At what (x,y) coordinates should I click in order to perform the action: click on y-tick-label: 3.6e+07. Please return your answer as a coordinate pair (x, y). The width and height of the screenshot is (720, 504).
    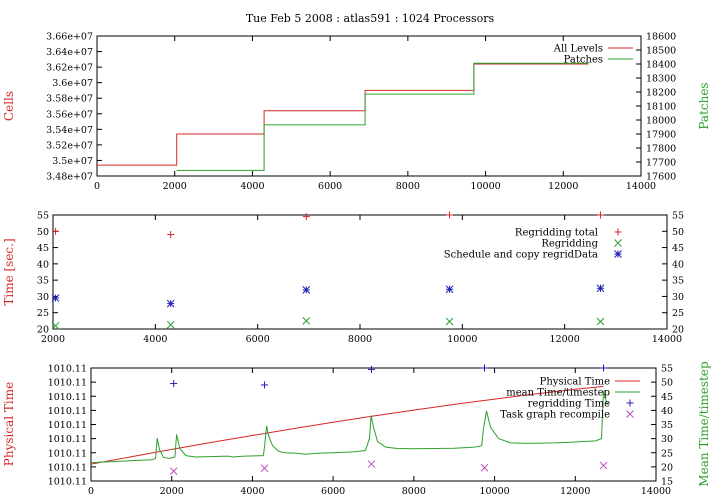
    Looking at the image, I should click on (72, 83).